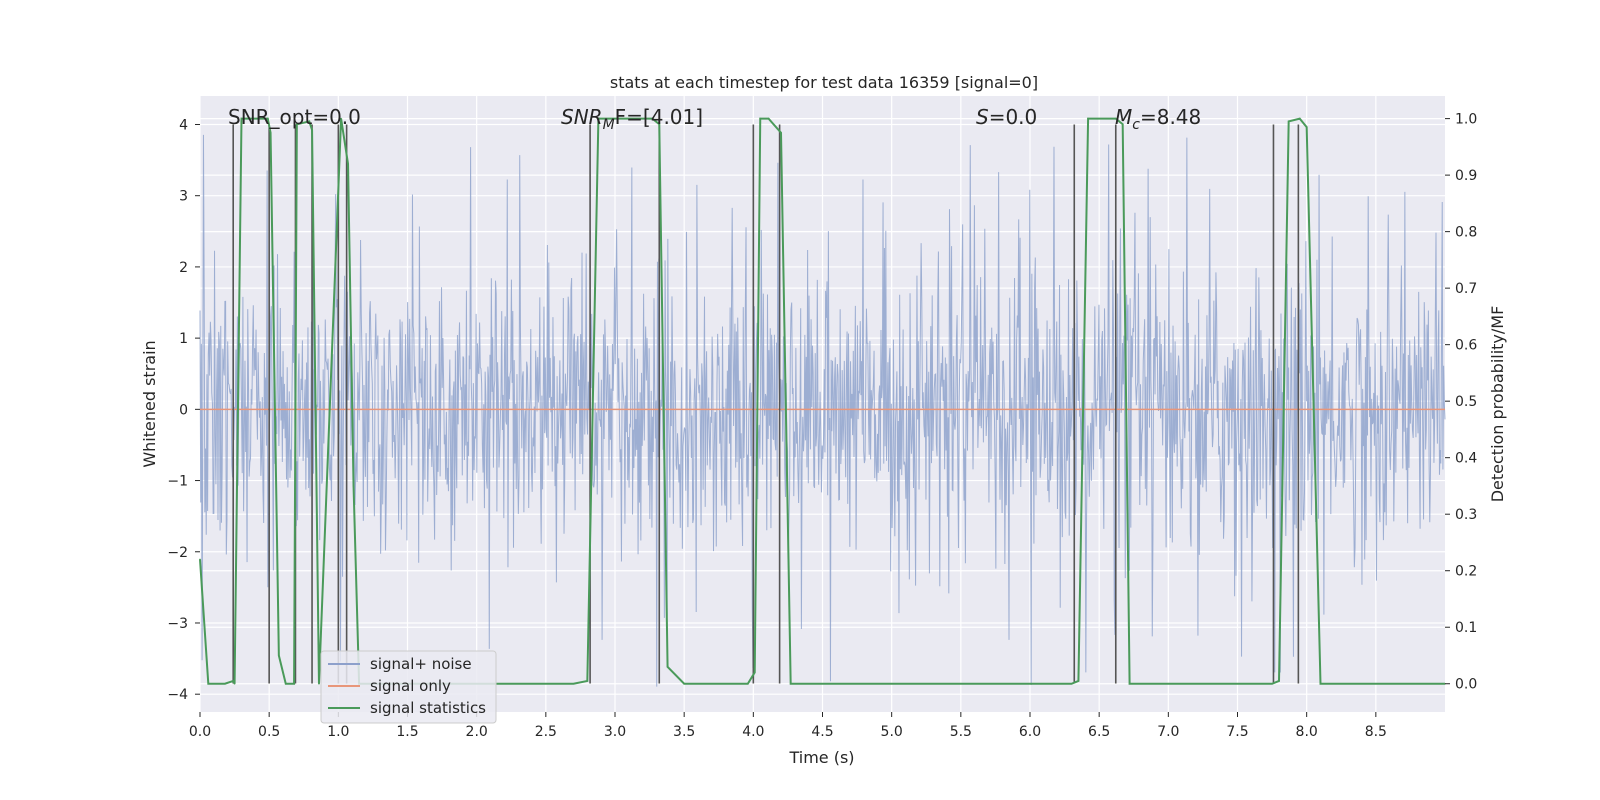  I want to click on x-tick-label-3: 1.5, so click(407, 732).